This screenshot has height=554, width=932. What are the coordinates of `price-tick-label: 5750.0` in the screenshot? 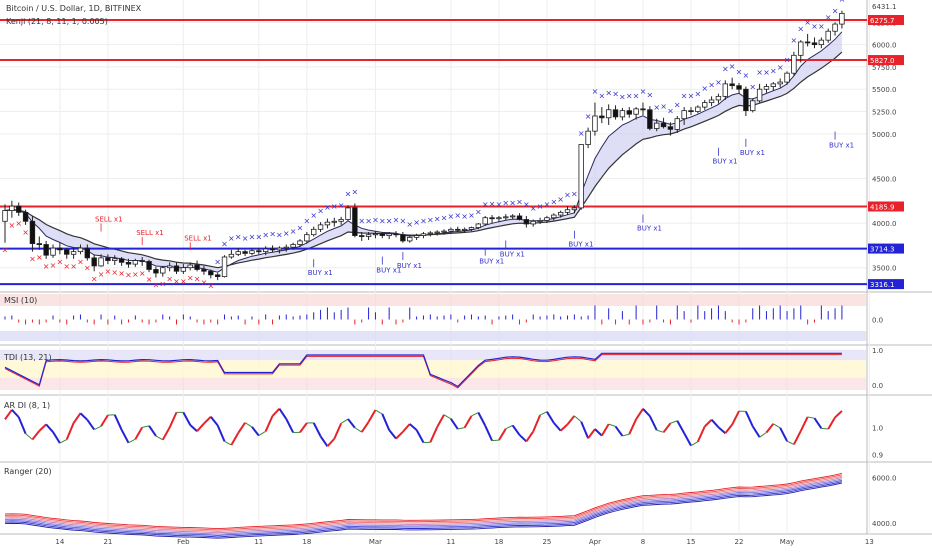 It's located at (884, 68).